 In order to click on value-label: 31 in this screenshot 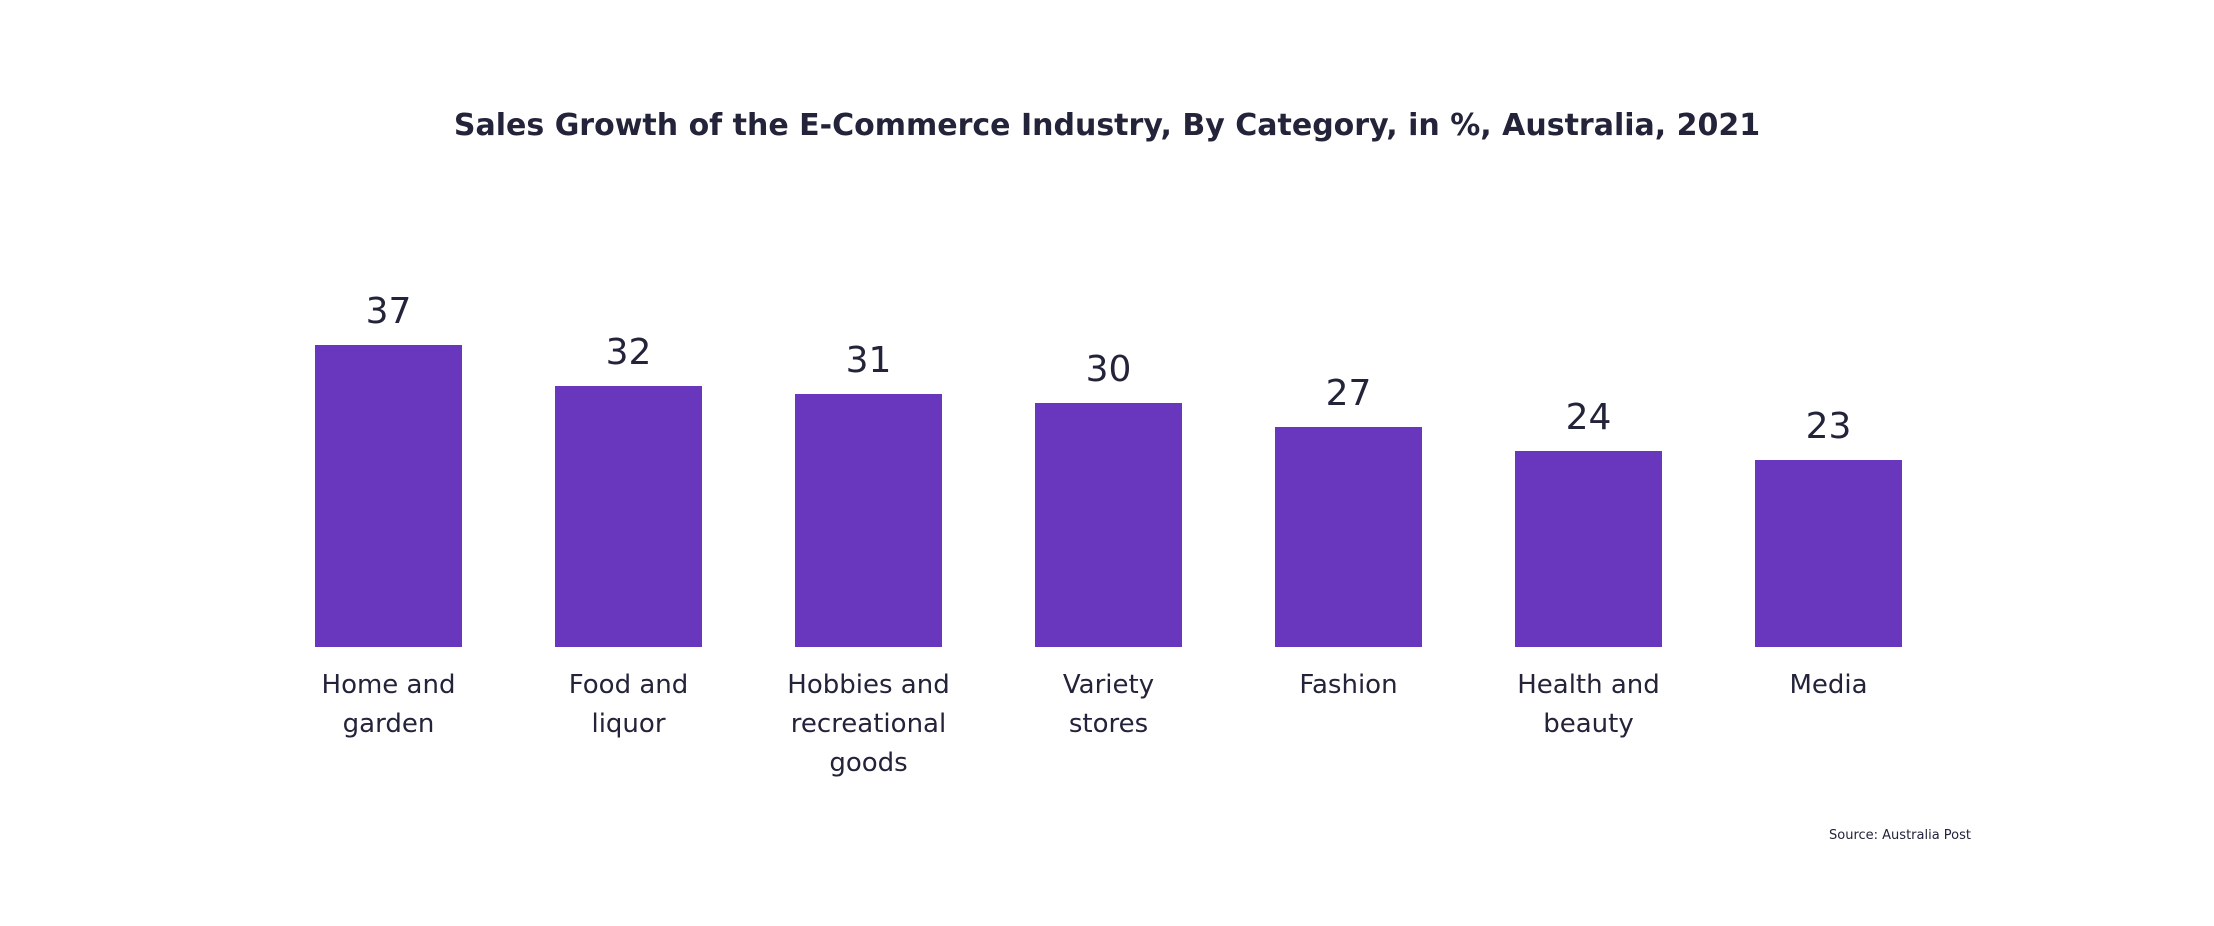, I will do `click(868, 361)`.